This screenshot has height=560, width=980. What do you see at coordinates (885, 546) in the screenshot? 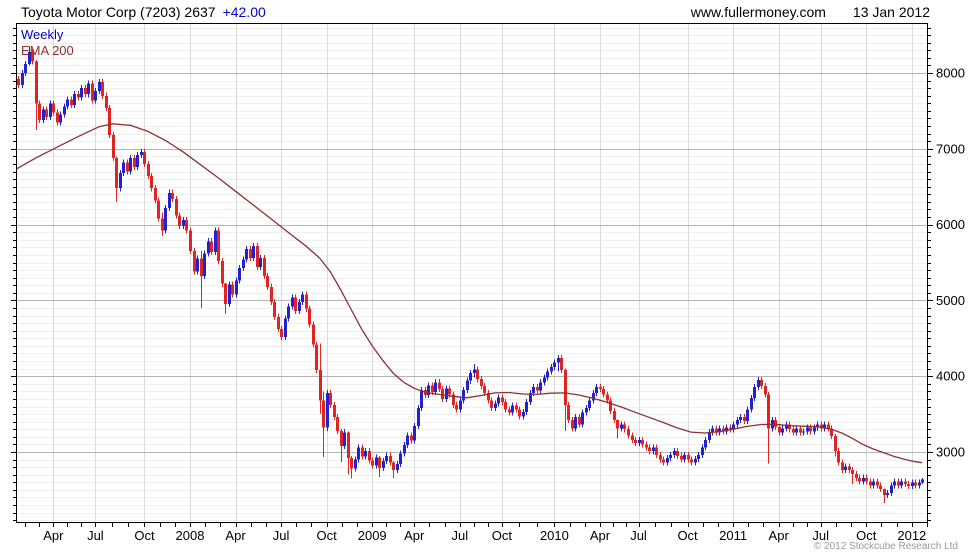
I see `copyright-notice: © 2012 Stockcube Research Ltd` at bounding box center [885, 546].